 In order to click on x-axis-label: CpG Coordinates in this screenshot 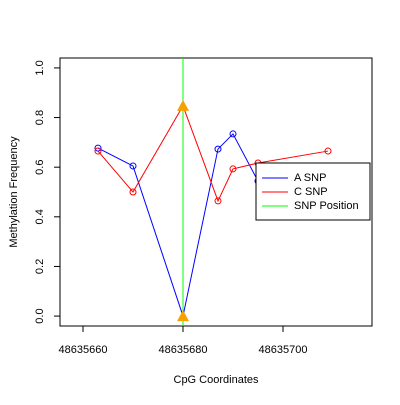, I will do `click(216, 380)`.